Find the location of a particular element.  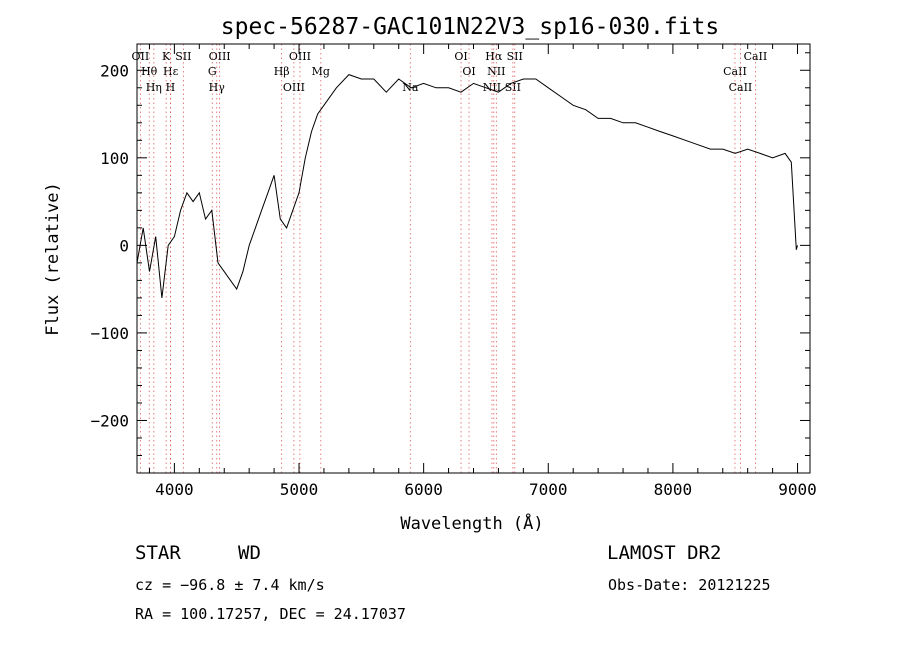

emission-line-label: K is located at coordinates (166, 56).